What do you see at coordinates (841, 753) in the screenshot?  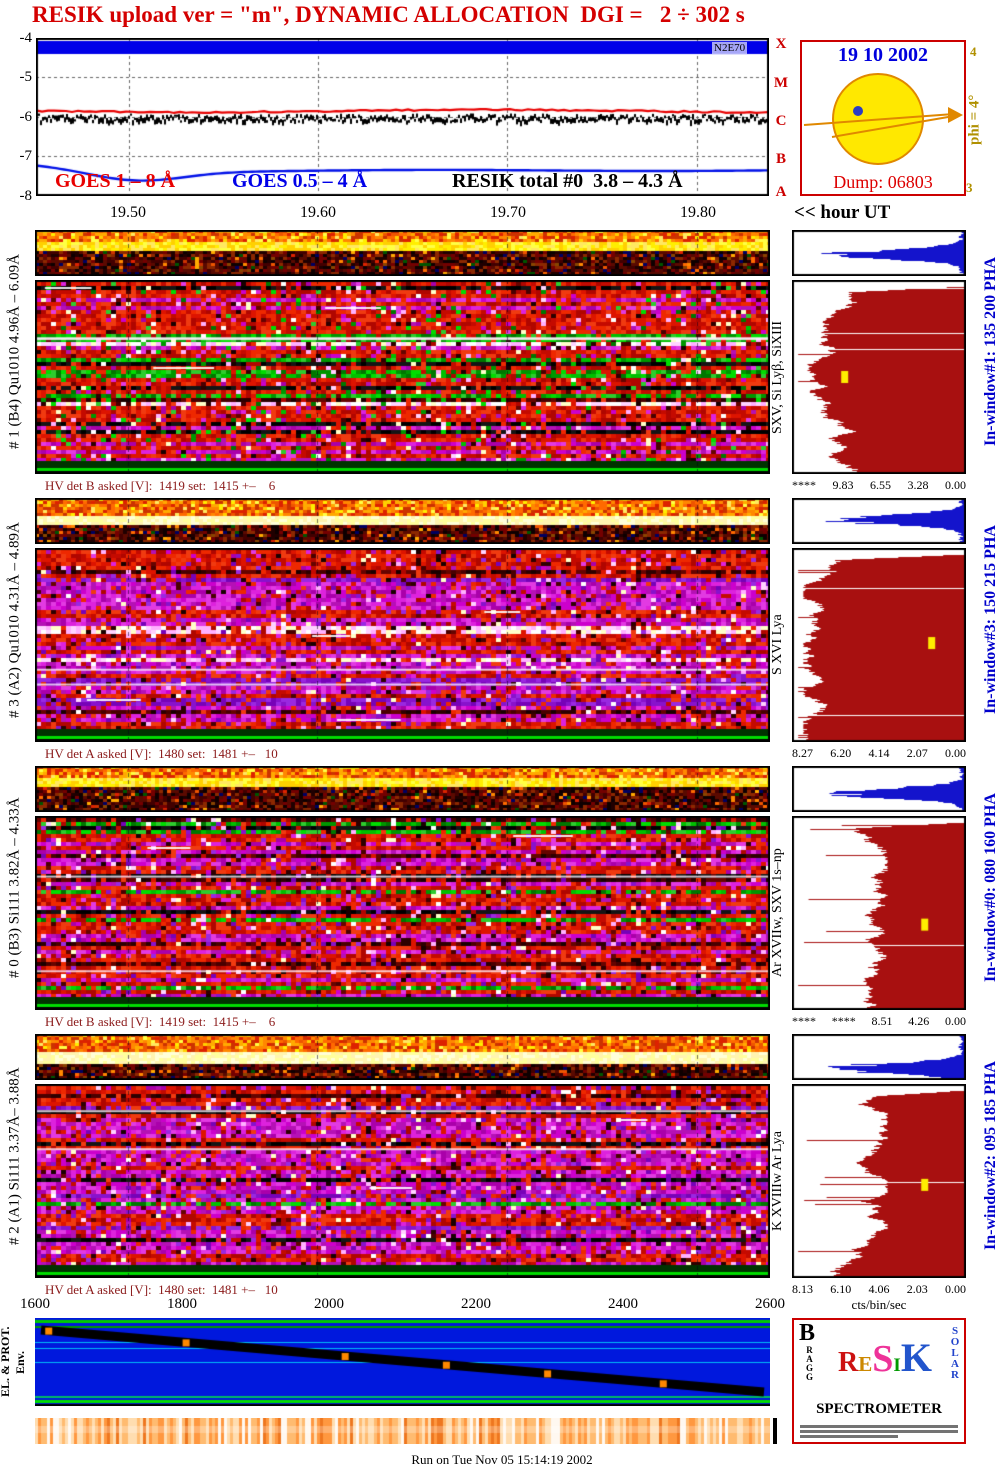 I see `scale-value: 6.20` at bounding box center [841, 753].